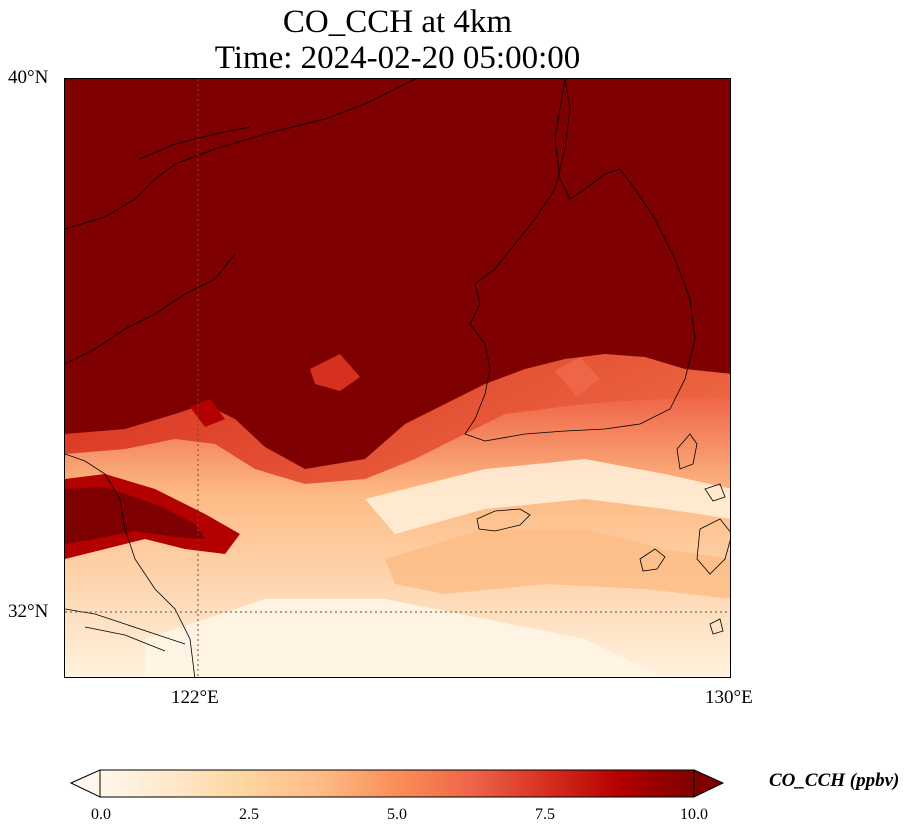 This screenshot has width=921, height=836. What do you see at coordinates (85, 783) in the screenshot?
I see `colorbar-extend-min` at bounding box center [85, 783].